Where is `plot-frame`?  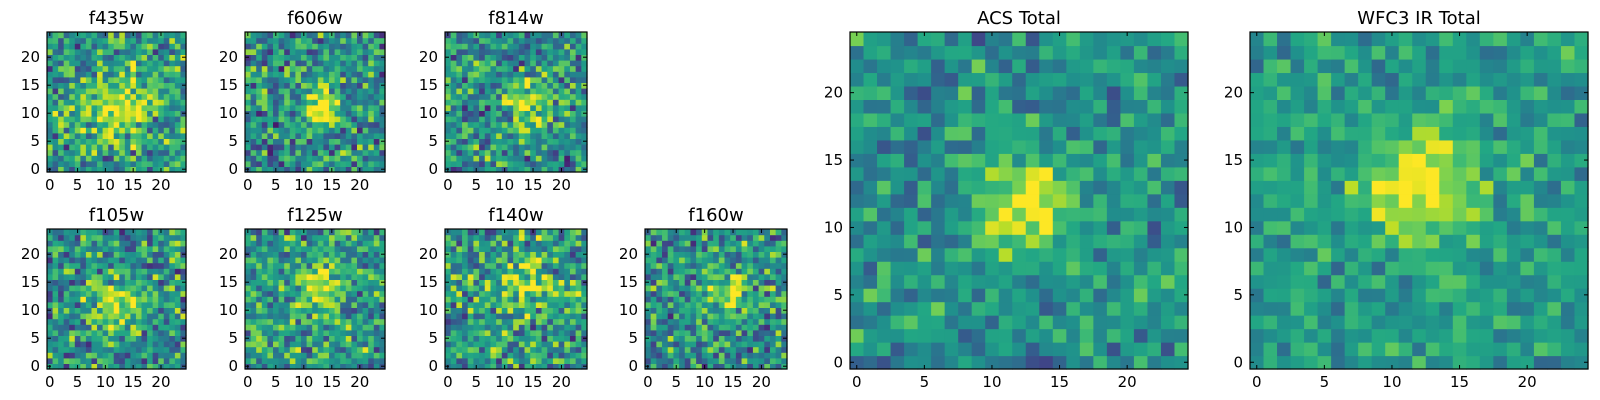 plot-frame is located at coordinates (116, 102).